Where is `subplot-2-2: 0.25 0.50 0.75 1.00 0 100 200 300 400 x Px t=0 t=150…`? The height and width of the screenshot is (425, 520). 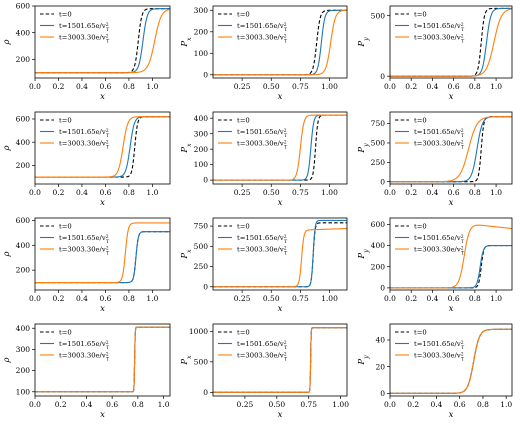 subplot-2-2: 0.25 0.50 0.75 1.00 0 100 200 300 400 x Px t=0 t=150… is located at coordinates (264, 159).